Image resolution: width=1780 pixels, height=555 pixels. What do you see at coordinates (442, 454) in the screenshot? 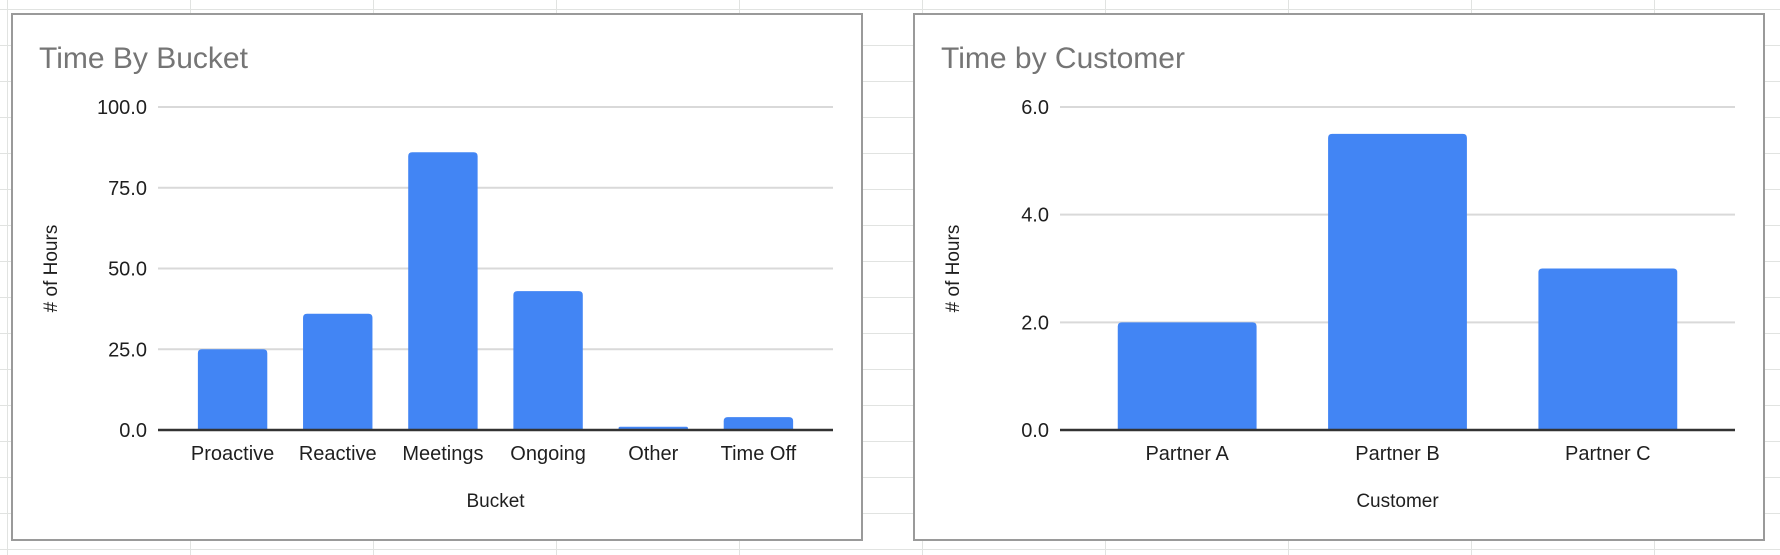
I see `x-category-label: Meetings` at bounding box center [442, 454].